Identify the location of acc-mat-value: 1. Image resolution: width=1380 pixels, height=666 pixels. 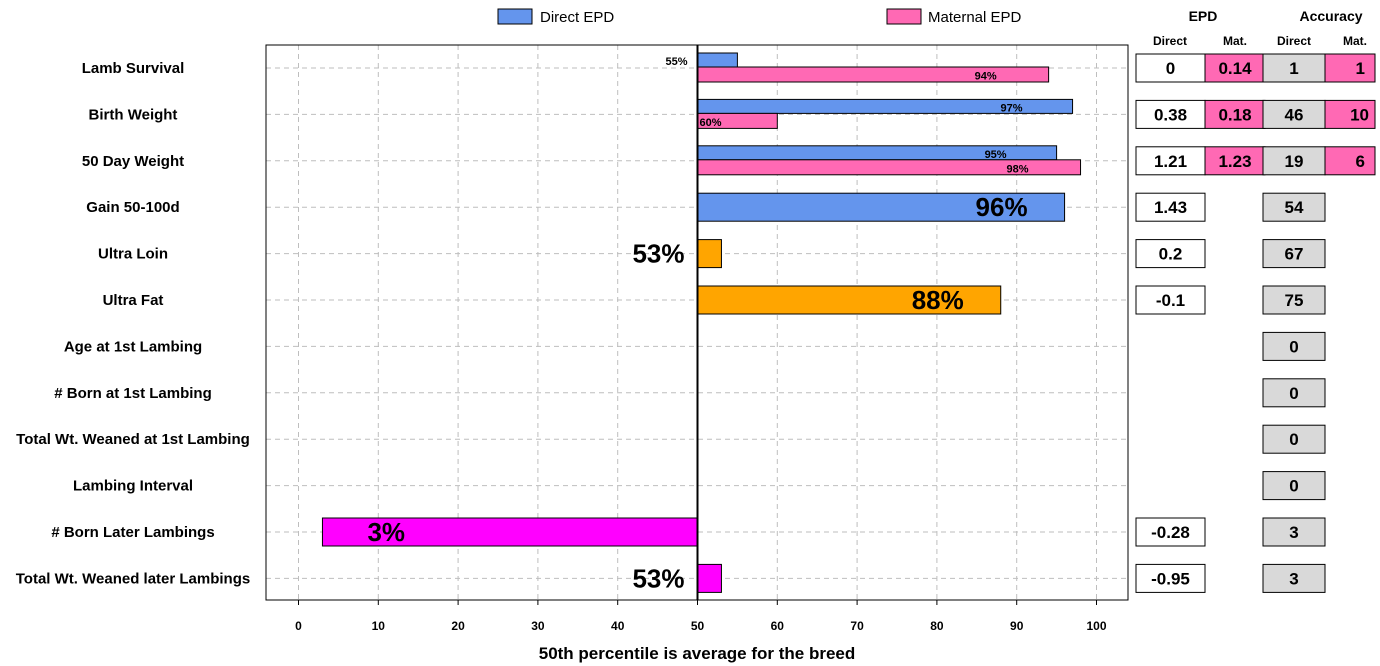
(1360, 68).